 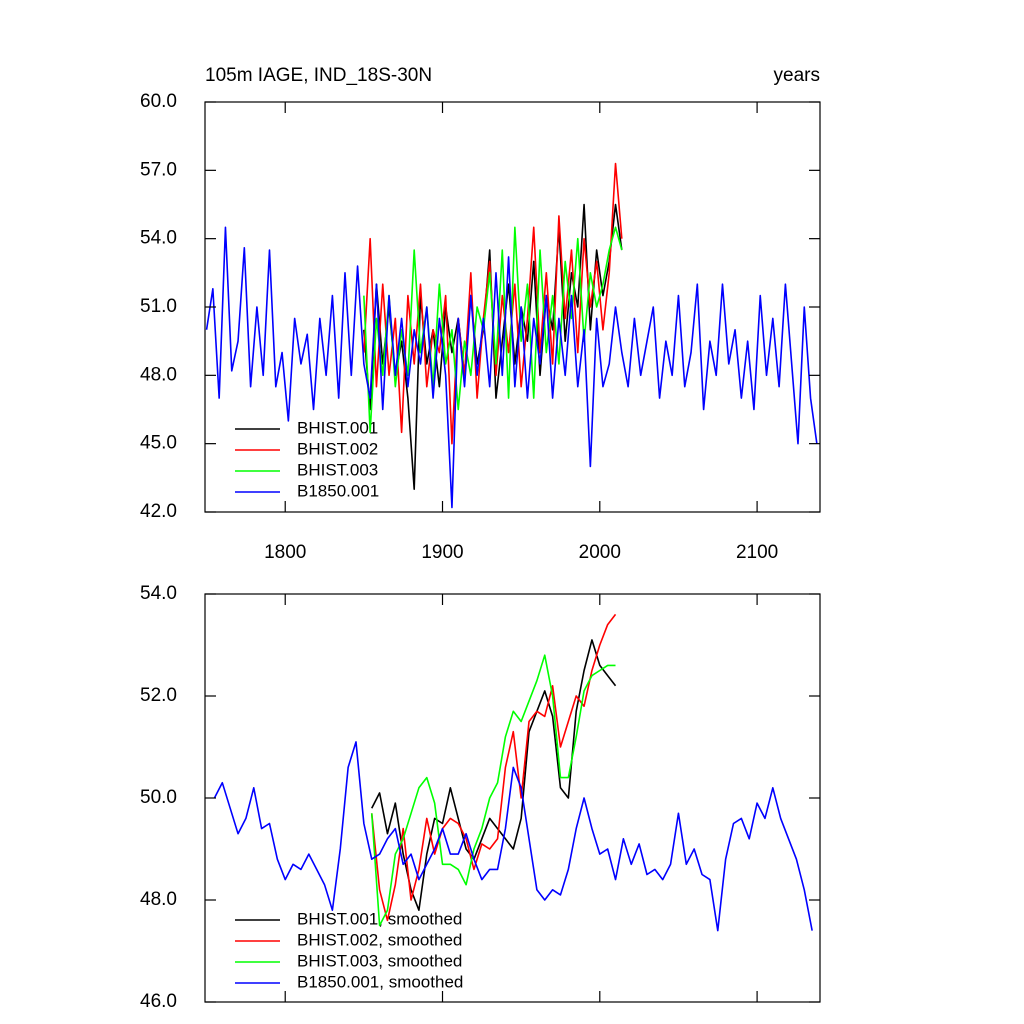 What do you see at coordinates (158, 443) in the screenshot?
I see `y-tick-label: 45.0` at bounding box center [158, 443].